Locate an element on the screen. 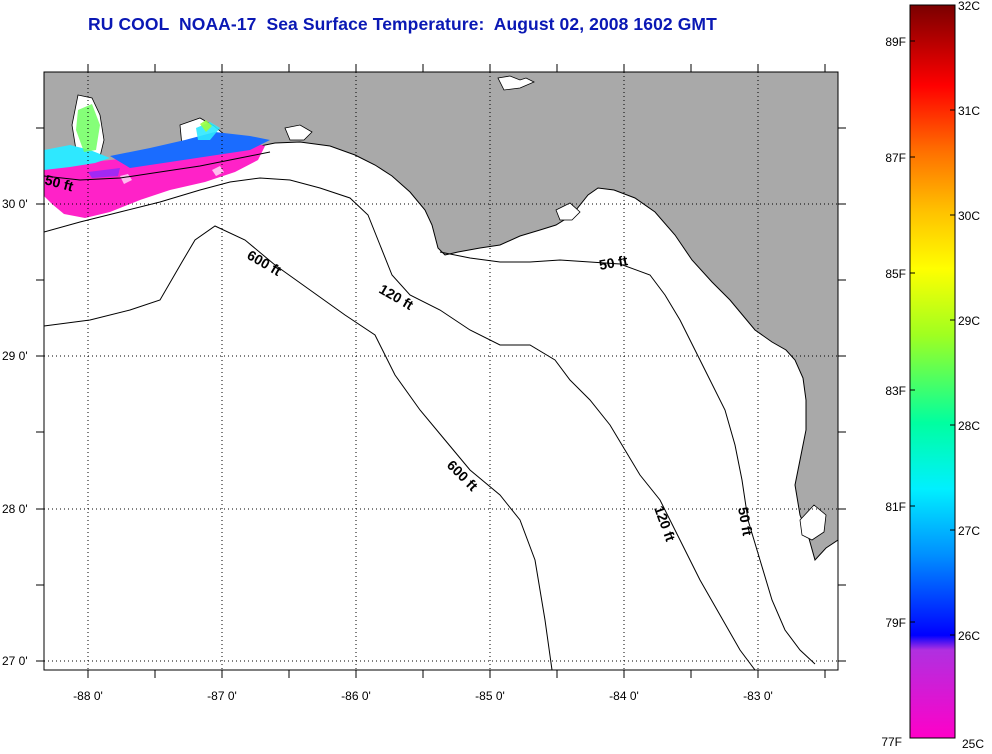  cb-label-79f: 79F is located at coordinates (895, 623).